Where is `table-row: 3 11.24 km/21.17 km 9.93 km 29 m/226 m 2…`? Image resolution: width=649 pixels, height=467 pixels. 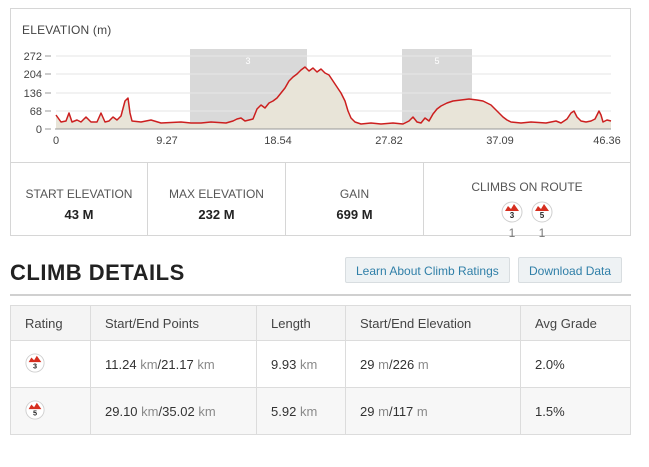 table-row: 3 11.24 km/21.17 km 9.93 km 29 m/226 m 2… is located at coordinates (320, 364).